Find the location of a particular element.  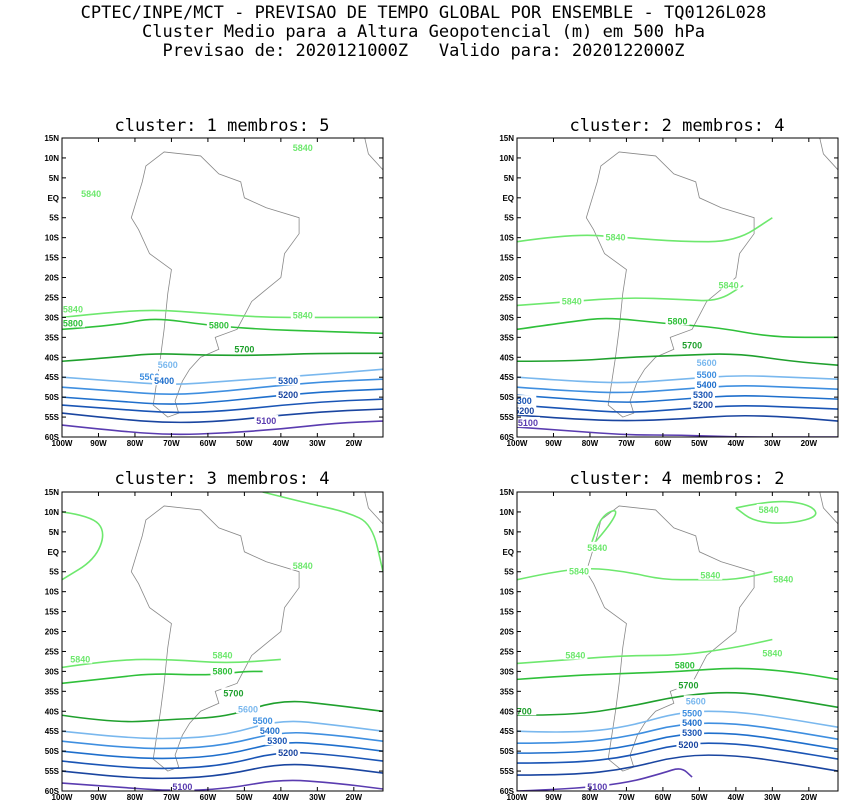

panel-title: cluster: 2 membros: 4 is located at coordinates (677, 126).